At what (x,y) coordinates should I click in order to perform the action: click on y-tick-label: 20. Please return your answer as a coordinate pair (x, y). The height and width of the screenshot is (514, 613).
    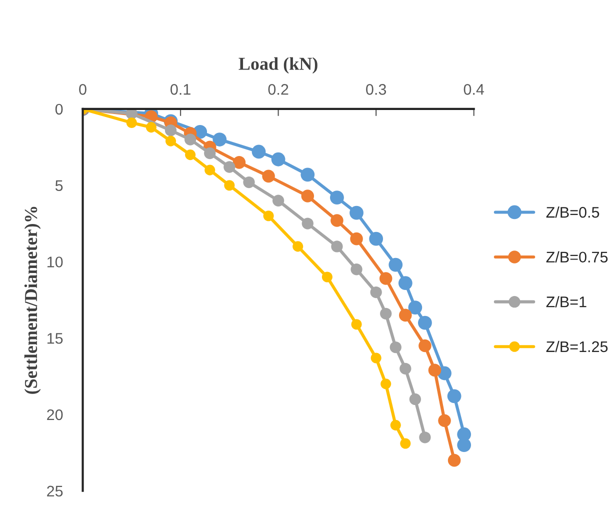
    Looking at the image, I should click on (55, 414).